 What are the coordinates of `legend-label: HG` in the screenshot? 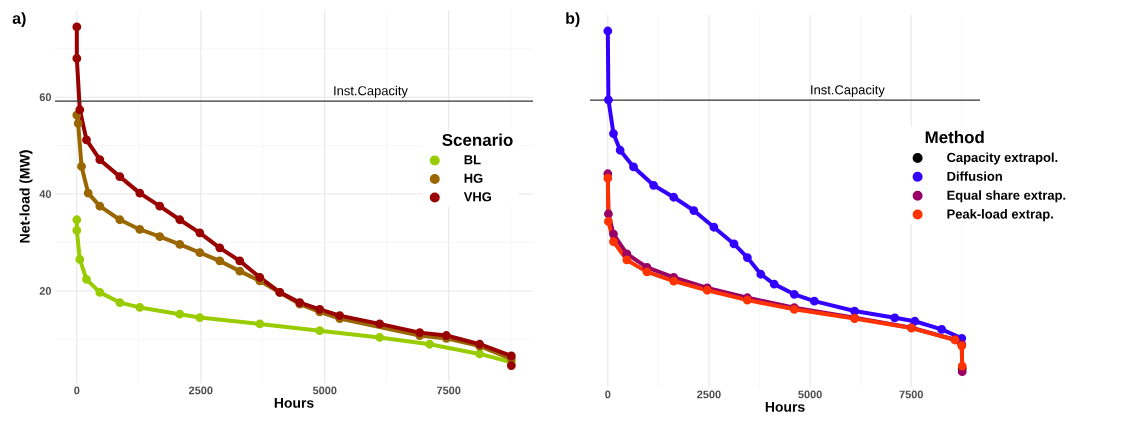 It's located at (473, 178).